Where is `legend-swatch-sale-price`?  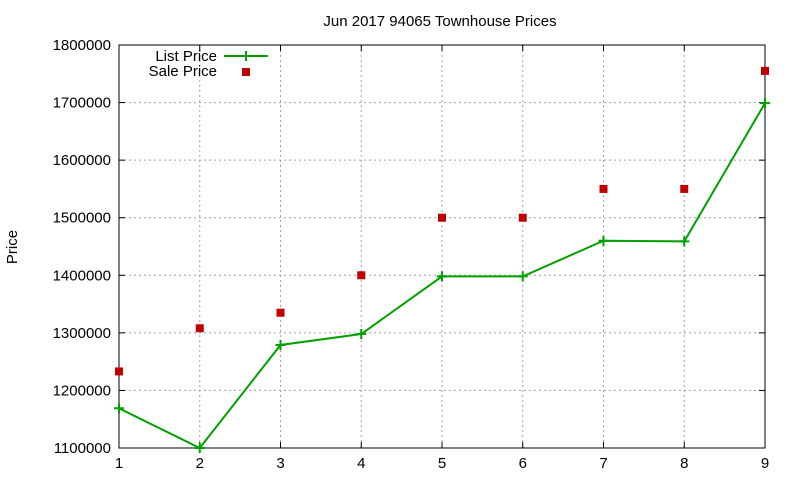
legend-swatch-sale-price is located at coordinates (246, 72).